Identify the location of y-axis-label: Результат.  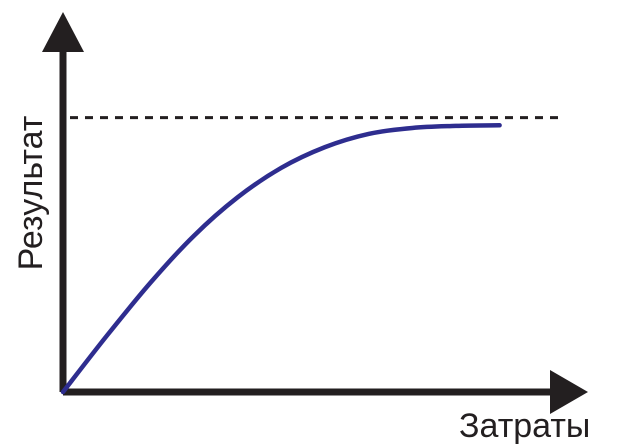
(31, 193).